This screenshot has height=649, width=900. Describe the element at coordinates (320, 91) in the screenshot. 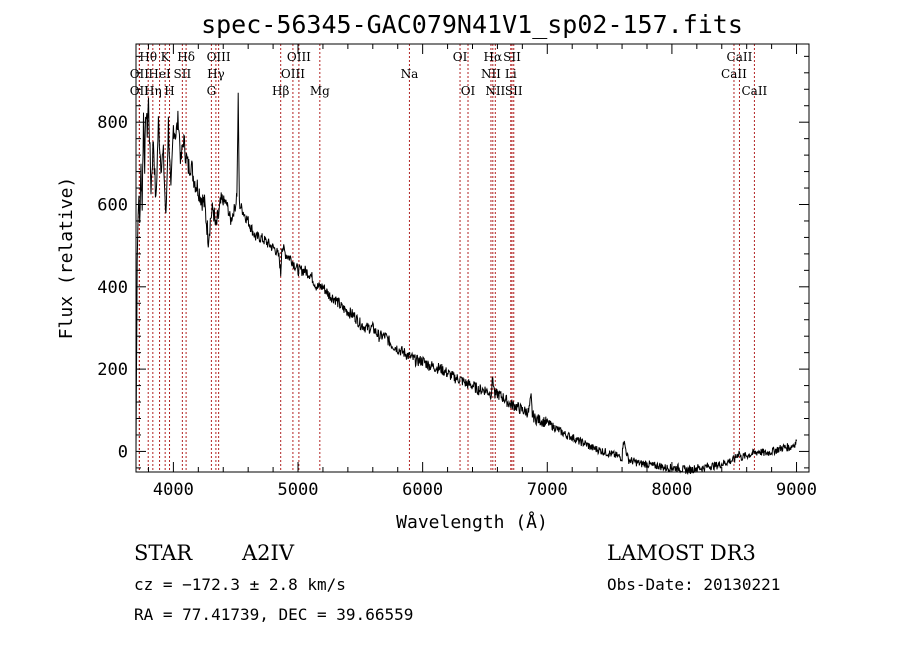

I see `emission-line-label: Mg` at that location.